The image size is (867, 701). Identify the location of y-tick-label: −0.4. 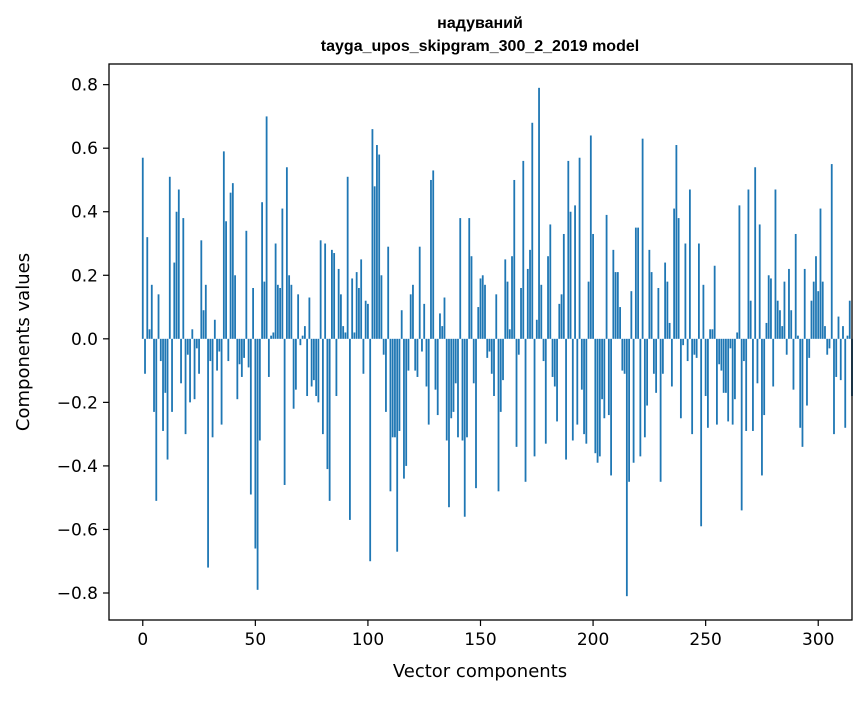
(77, 467).